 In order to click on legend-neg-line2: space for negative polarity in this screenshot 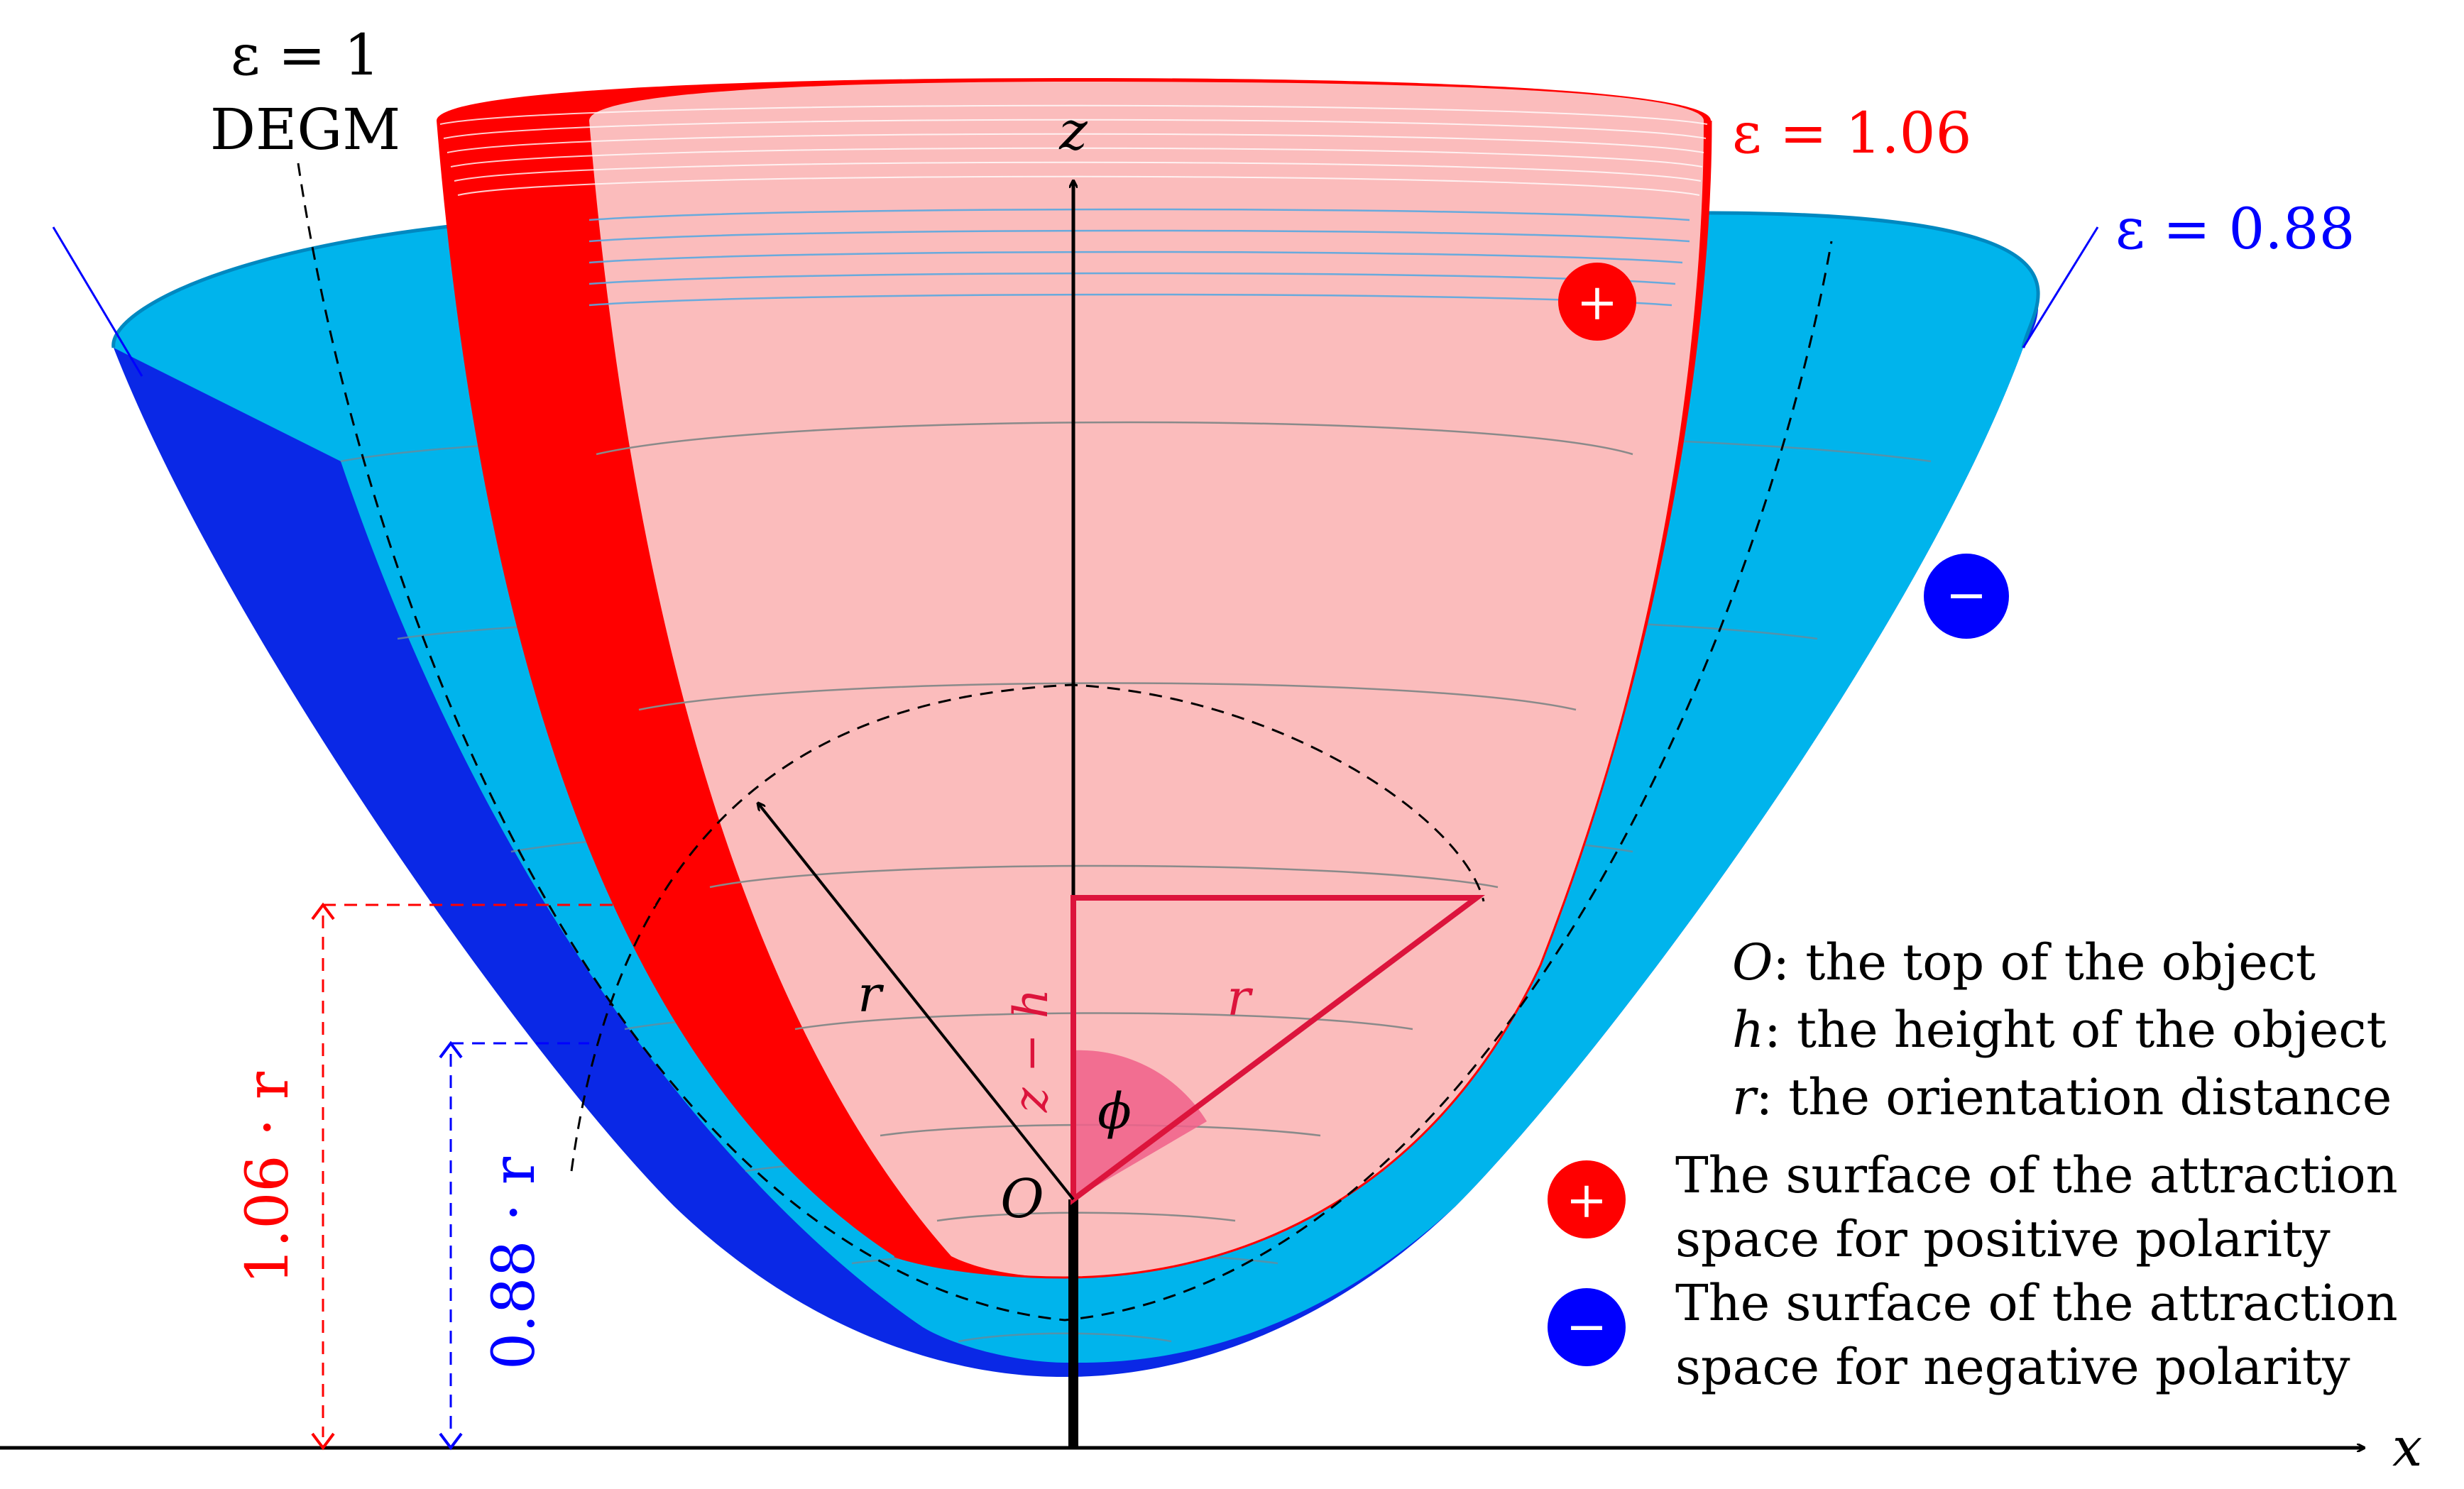, I will do `click(2012, 1367)`.